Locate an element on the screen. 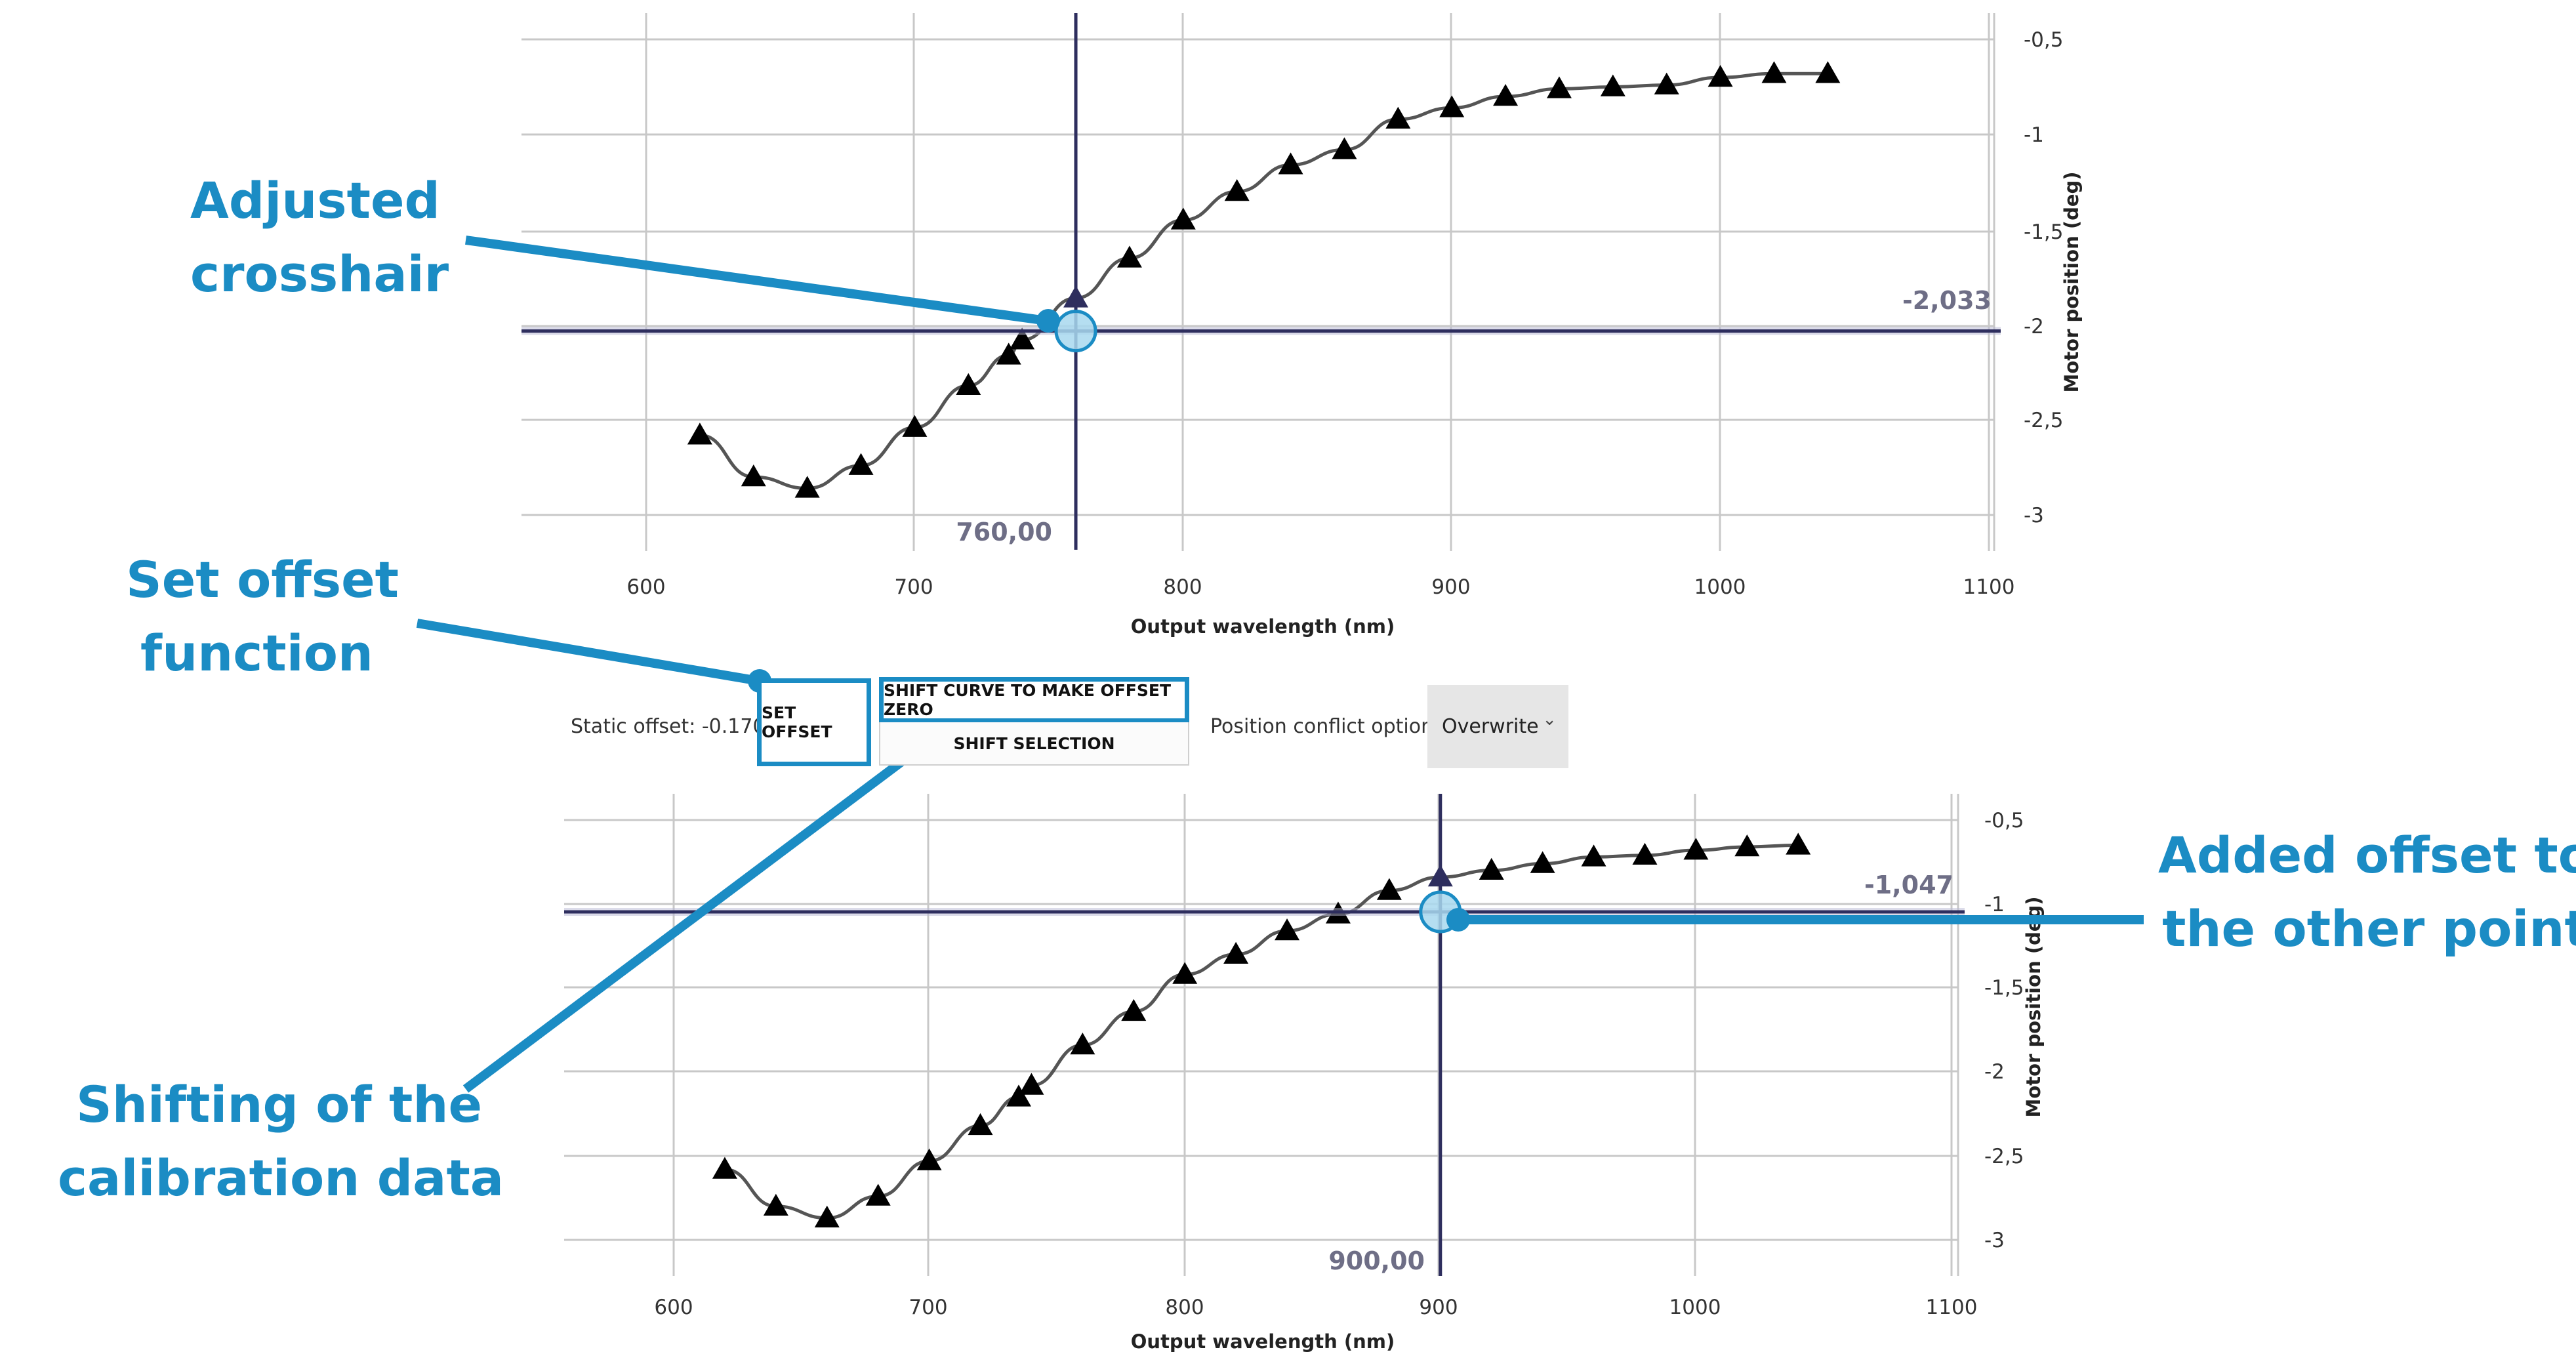 The height and width of the screenshot is (1356, 2576). annotation-line: Set offset is located at coordinates (262, 579).